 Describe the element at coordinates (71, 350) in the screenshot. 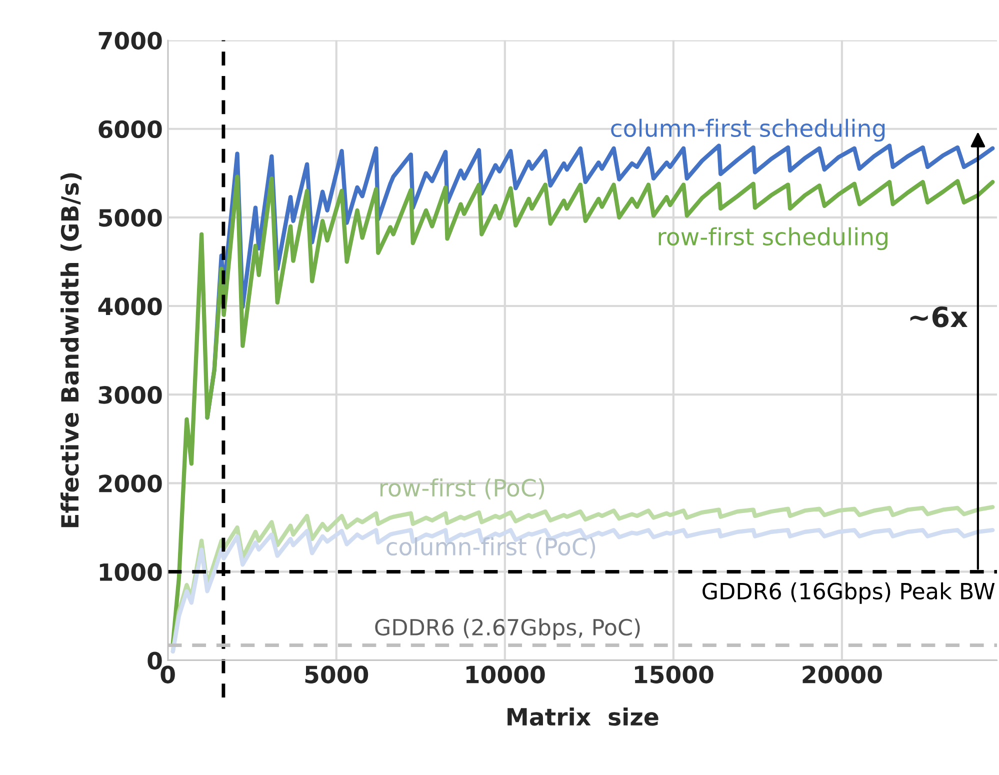

I see `y-axis-title: Effective Bandwidth (GB/s)` at that location.